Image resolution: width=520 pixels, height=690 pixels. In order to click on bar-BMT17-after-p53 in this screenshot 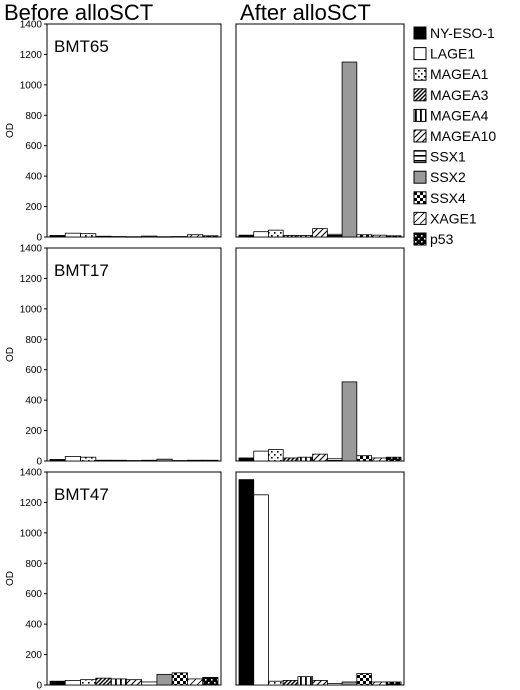, I will do `click(393, 459)`.